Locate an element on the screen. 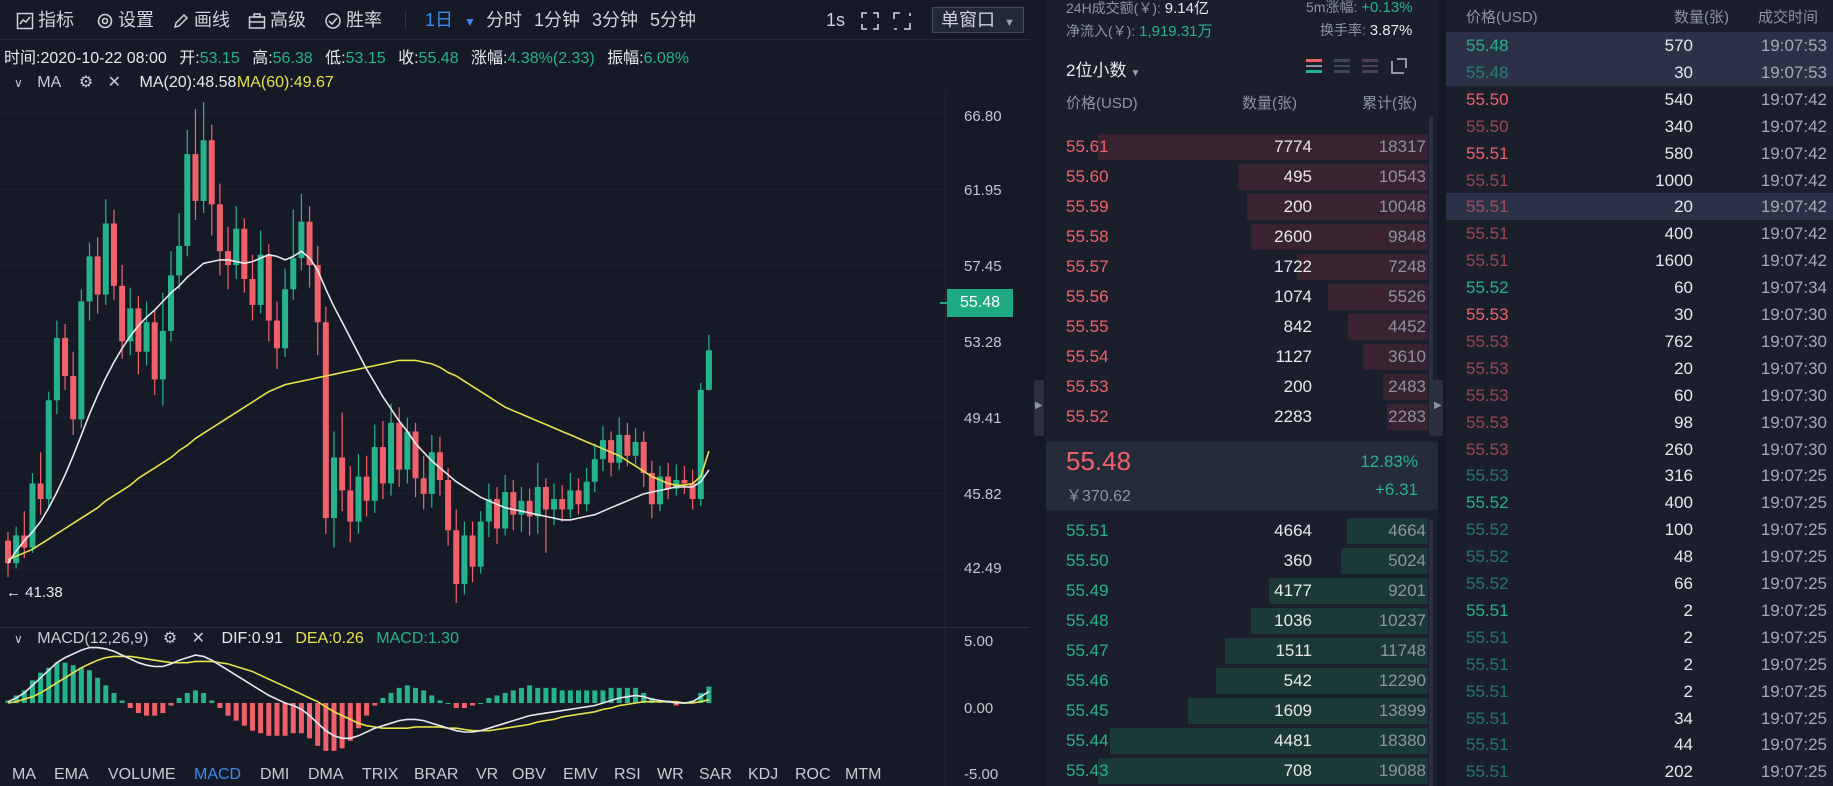 The width and height of the screenshot is (1833, 786). popout-icon is located at coordinates (1399, 66).